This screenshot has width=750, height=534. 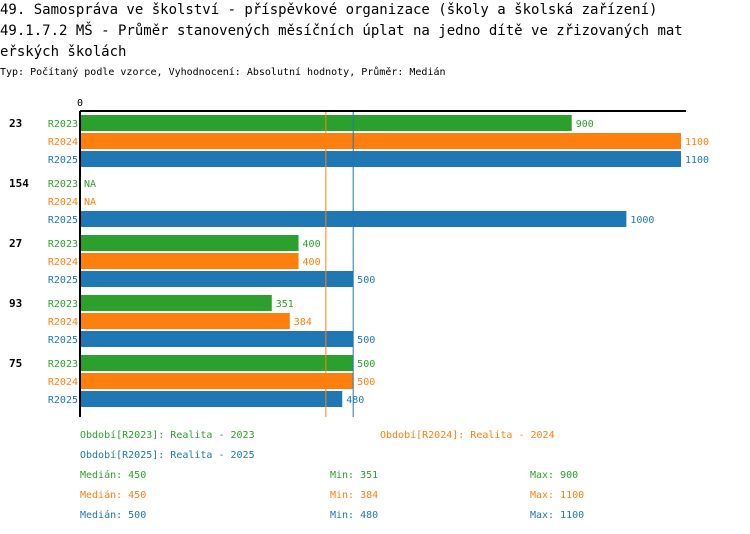 What do you see at coordinates (63, 52) in the screenshot?
I see `chart-title-line-3: eřských školách` at bounding box center [63, 52].